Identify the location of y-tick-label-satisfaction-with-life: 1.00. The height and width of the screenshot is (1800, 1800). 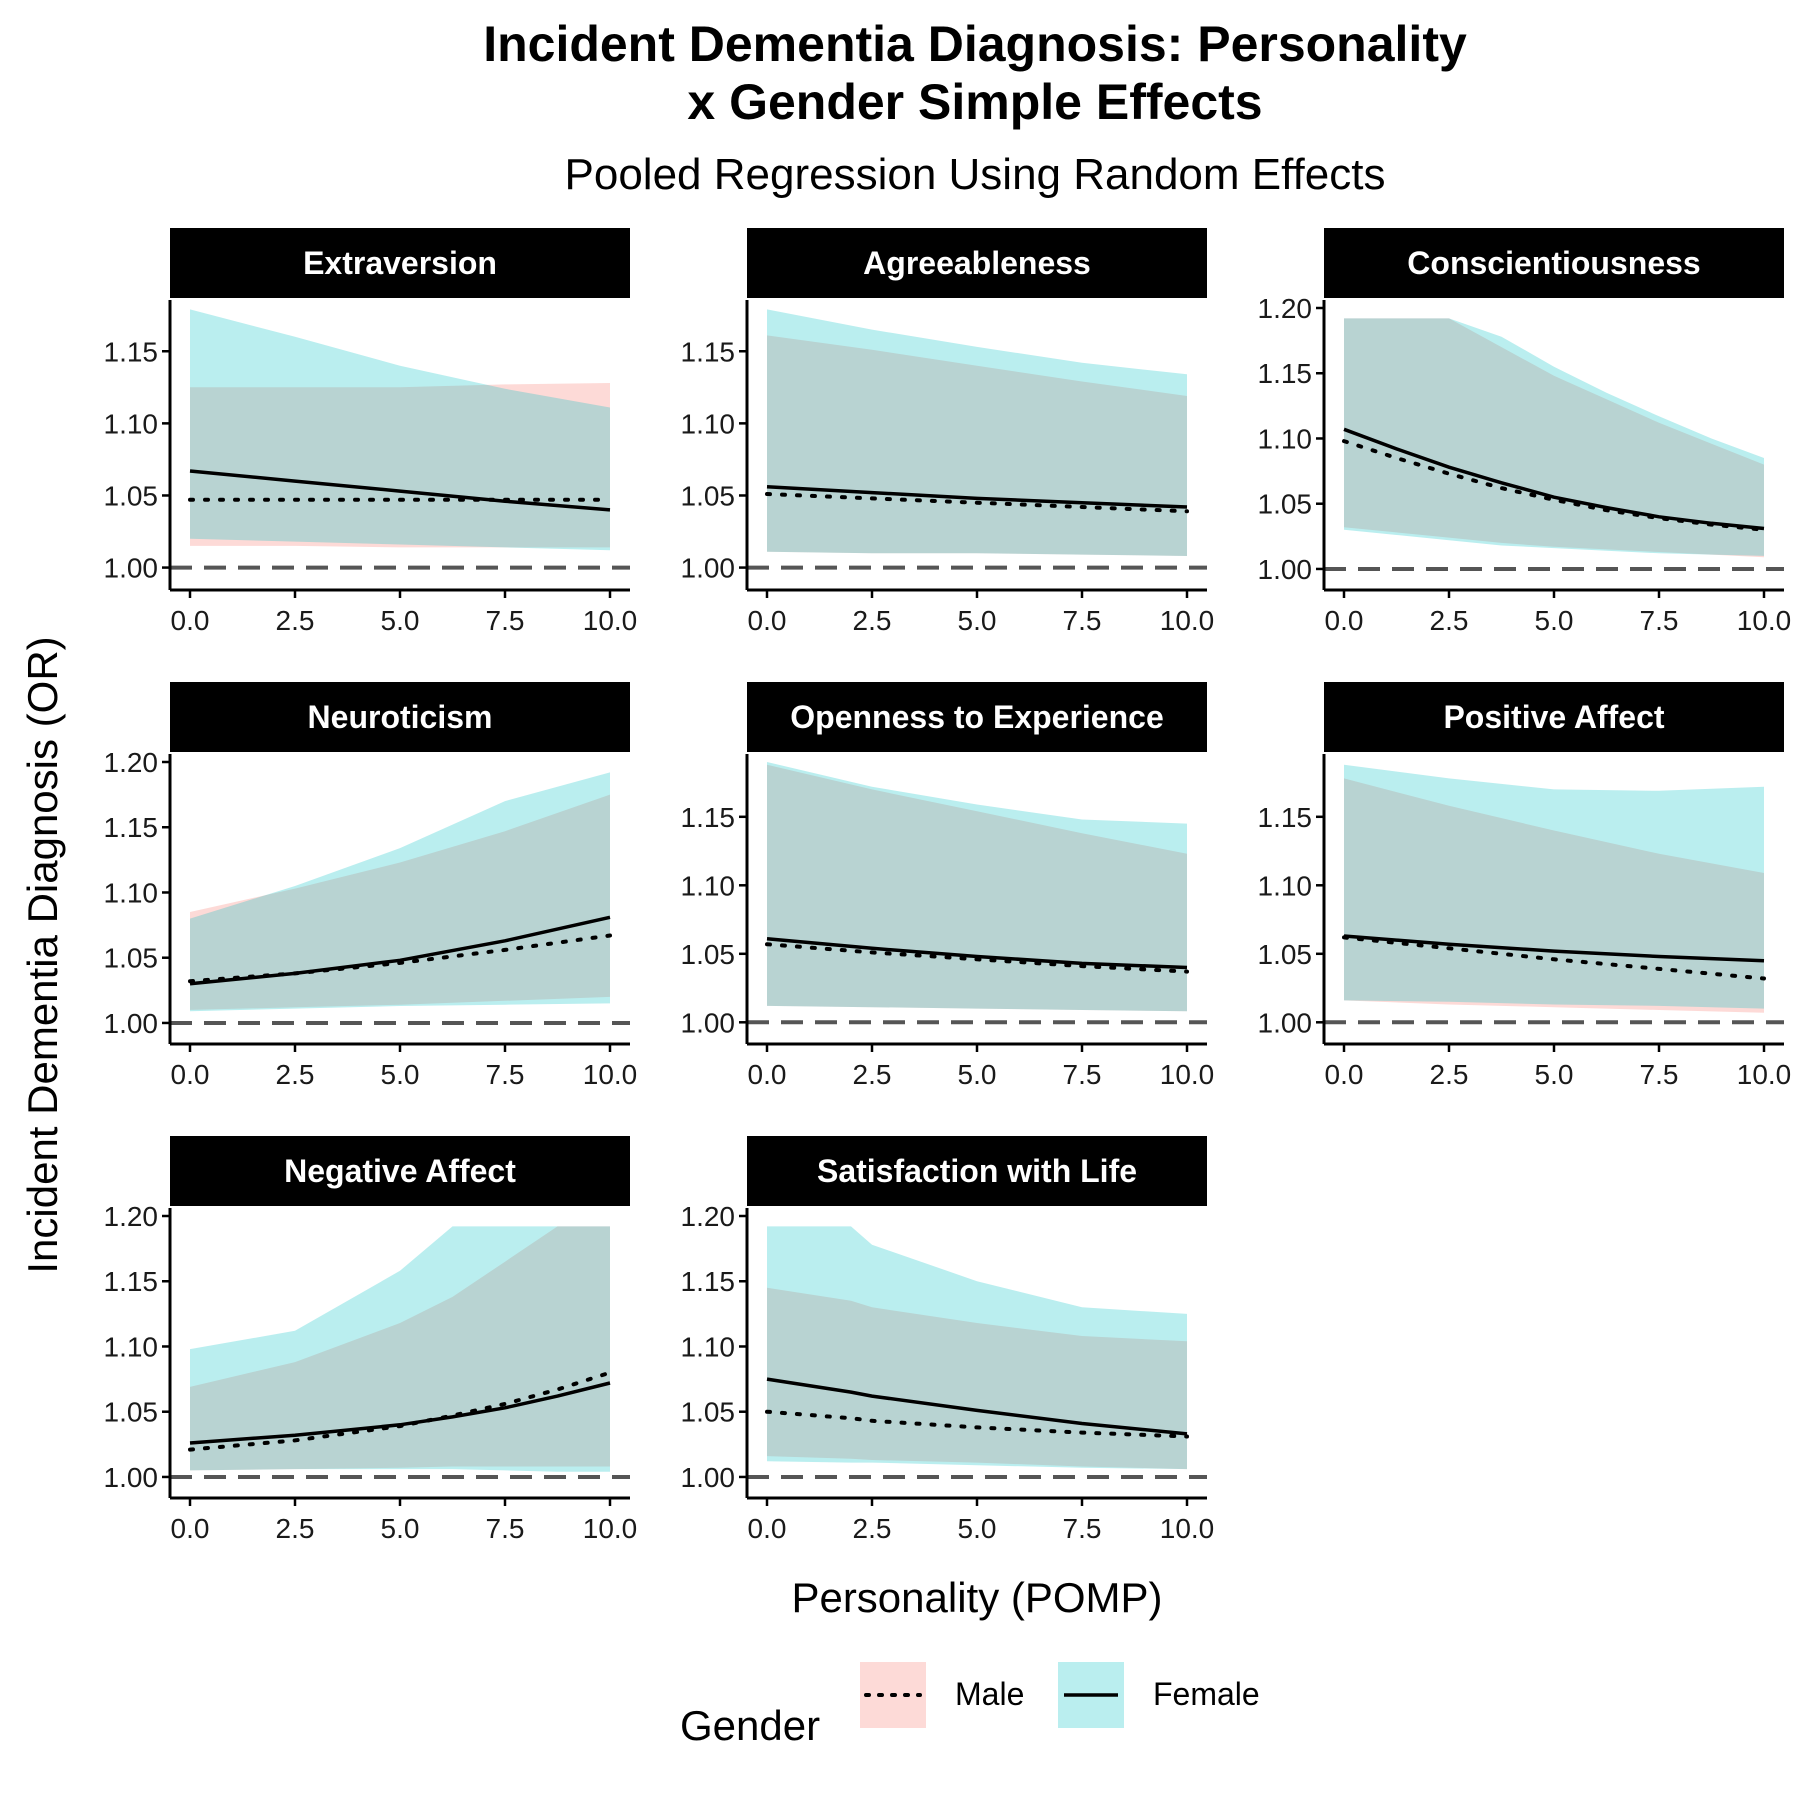
(708, 1477).